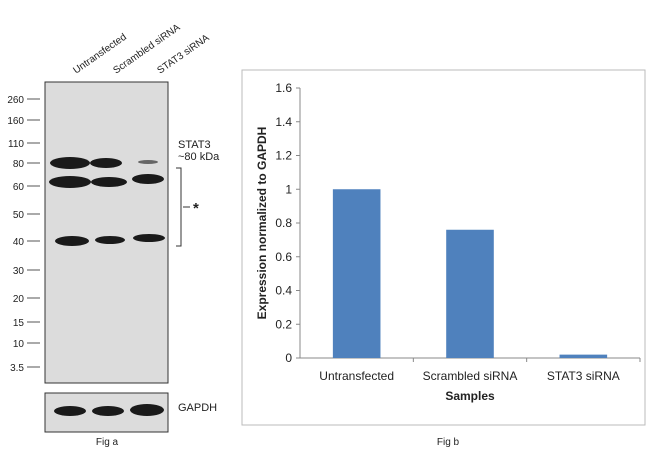 The image size is (650, 460). Describe the element at coordinates (15, 100) in the screenshot. I see `marker-label: 260` at that location.